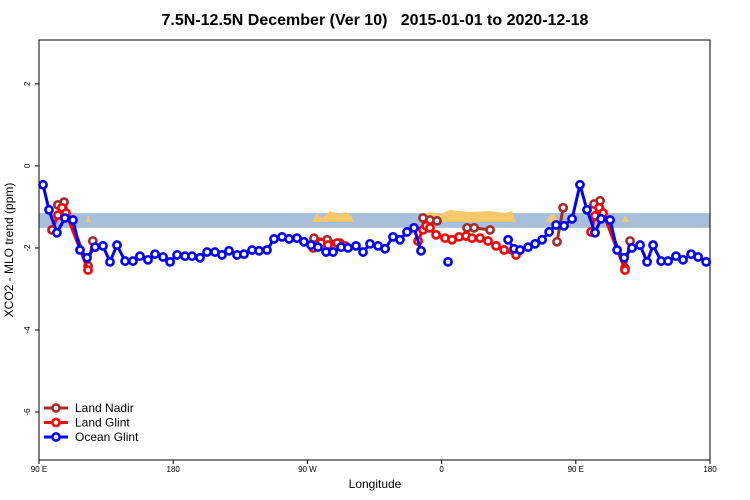 Image resolution: width=750 pixels, height=500 pixels. I want to click on land-areas, so click(357, 216).